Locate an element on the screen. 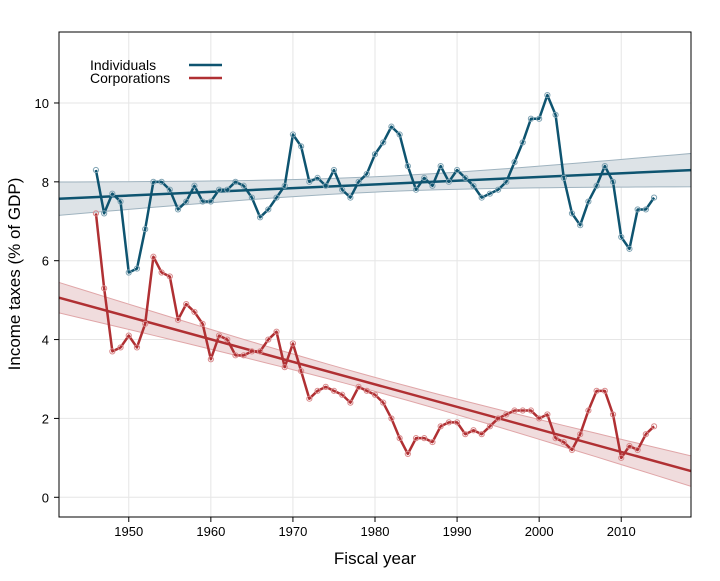 The height and width of the screenshot is (581, 720). y-tick-label: 10 is located at coordinates (42, 103).